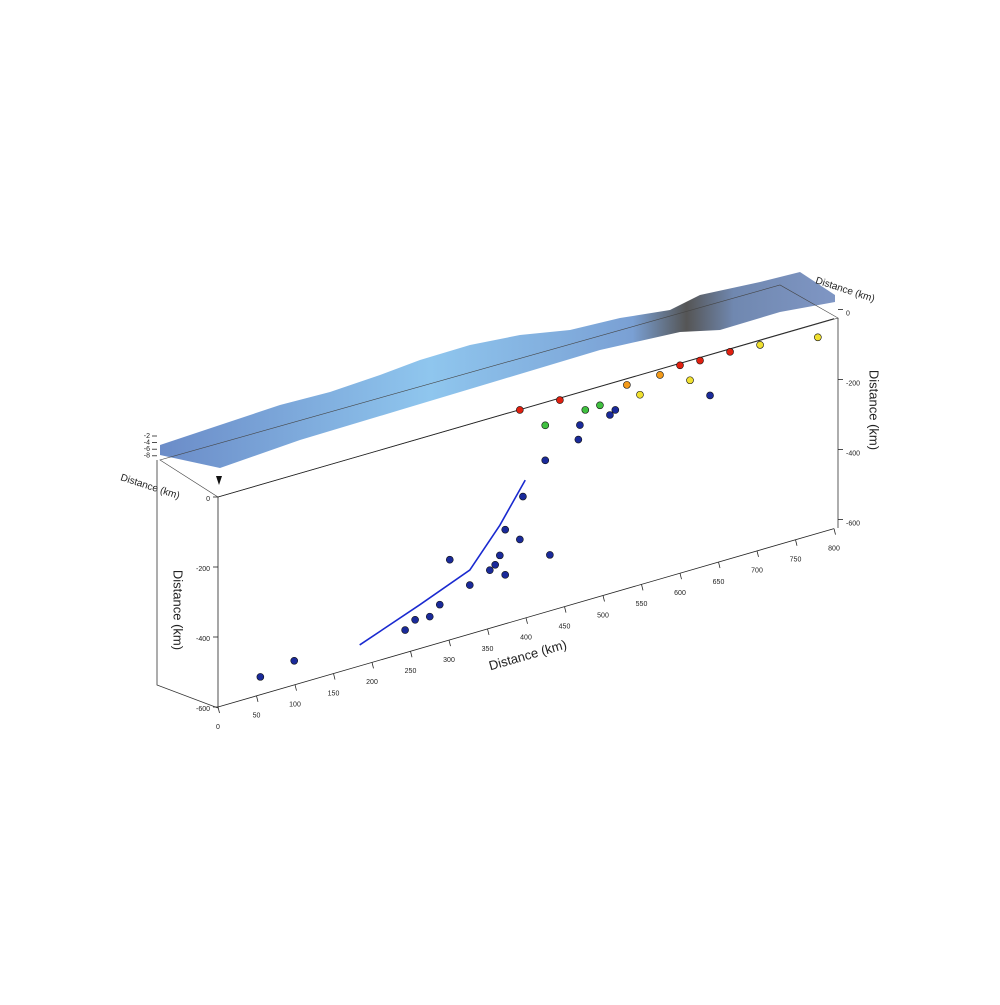 Image resolution: width=1000 pixels, height=1005 pixels. I want to click on x-tick-label: 650, so click(719, 582).